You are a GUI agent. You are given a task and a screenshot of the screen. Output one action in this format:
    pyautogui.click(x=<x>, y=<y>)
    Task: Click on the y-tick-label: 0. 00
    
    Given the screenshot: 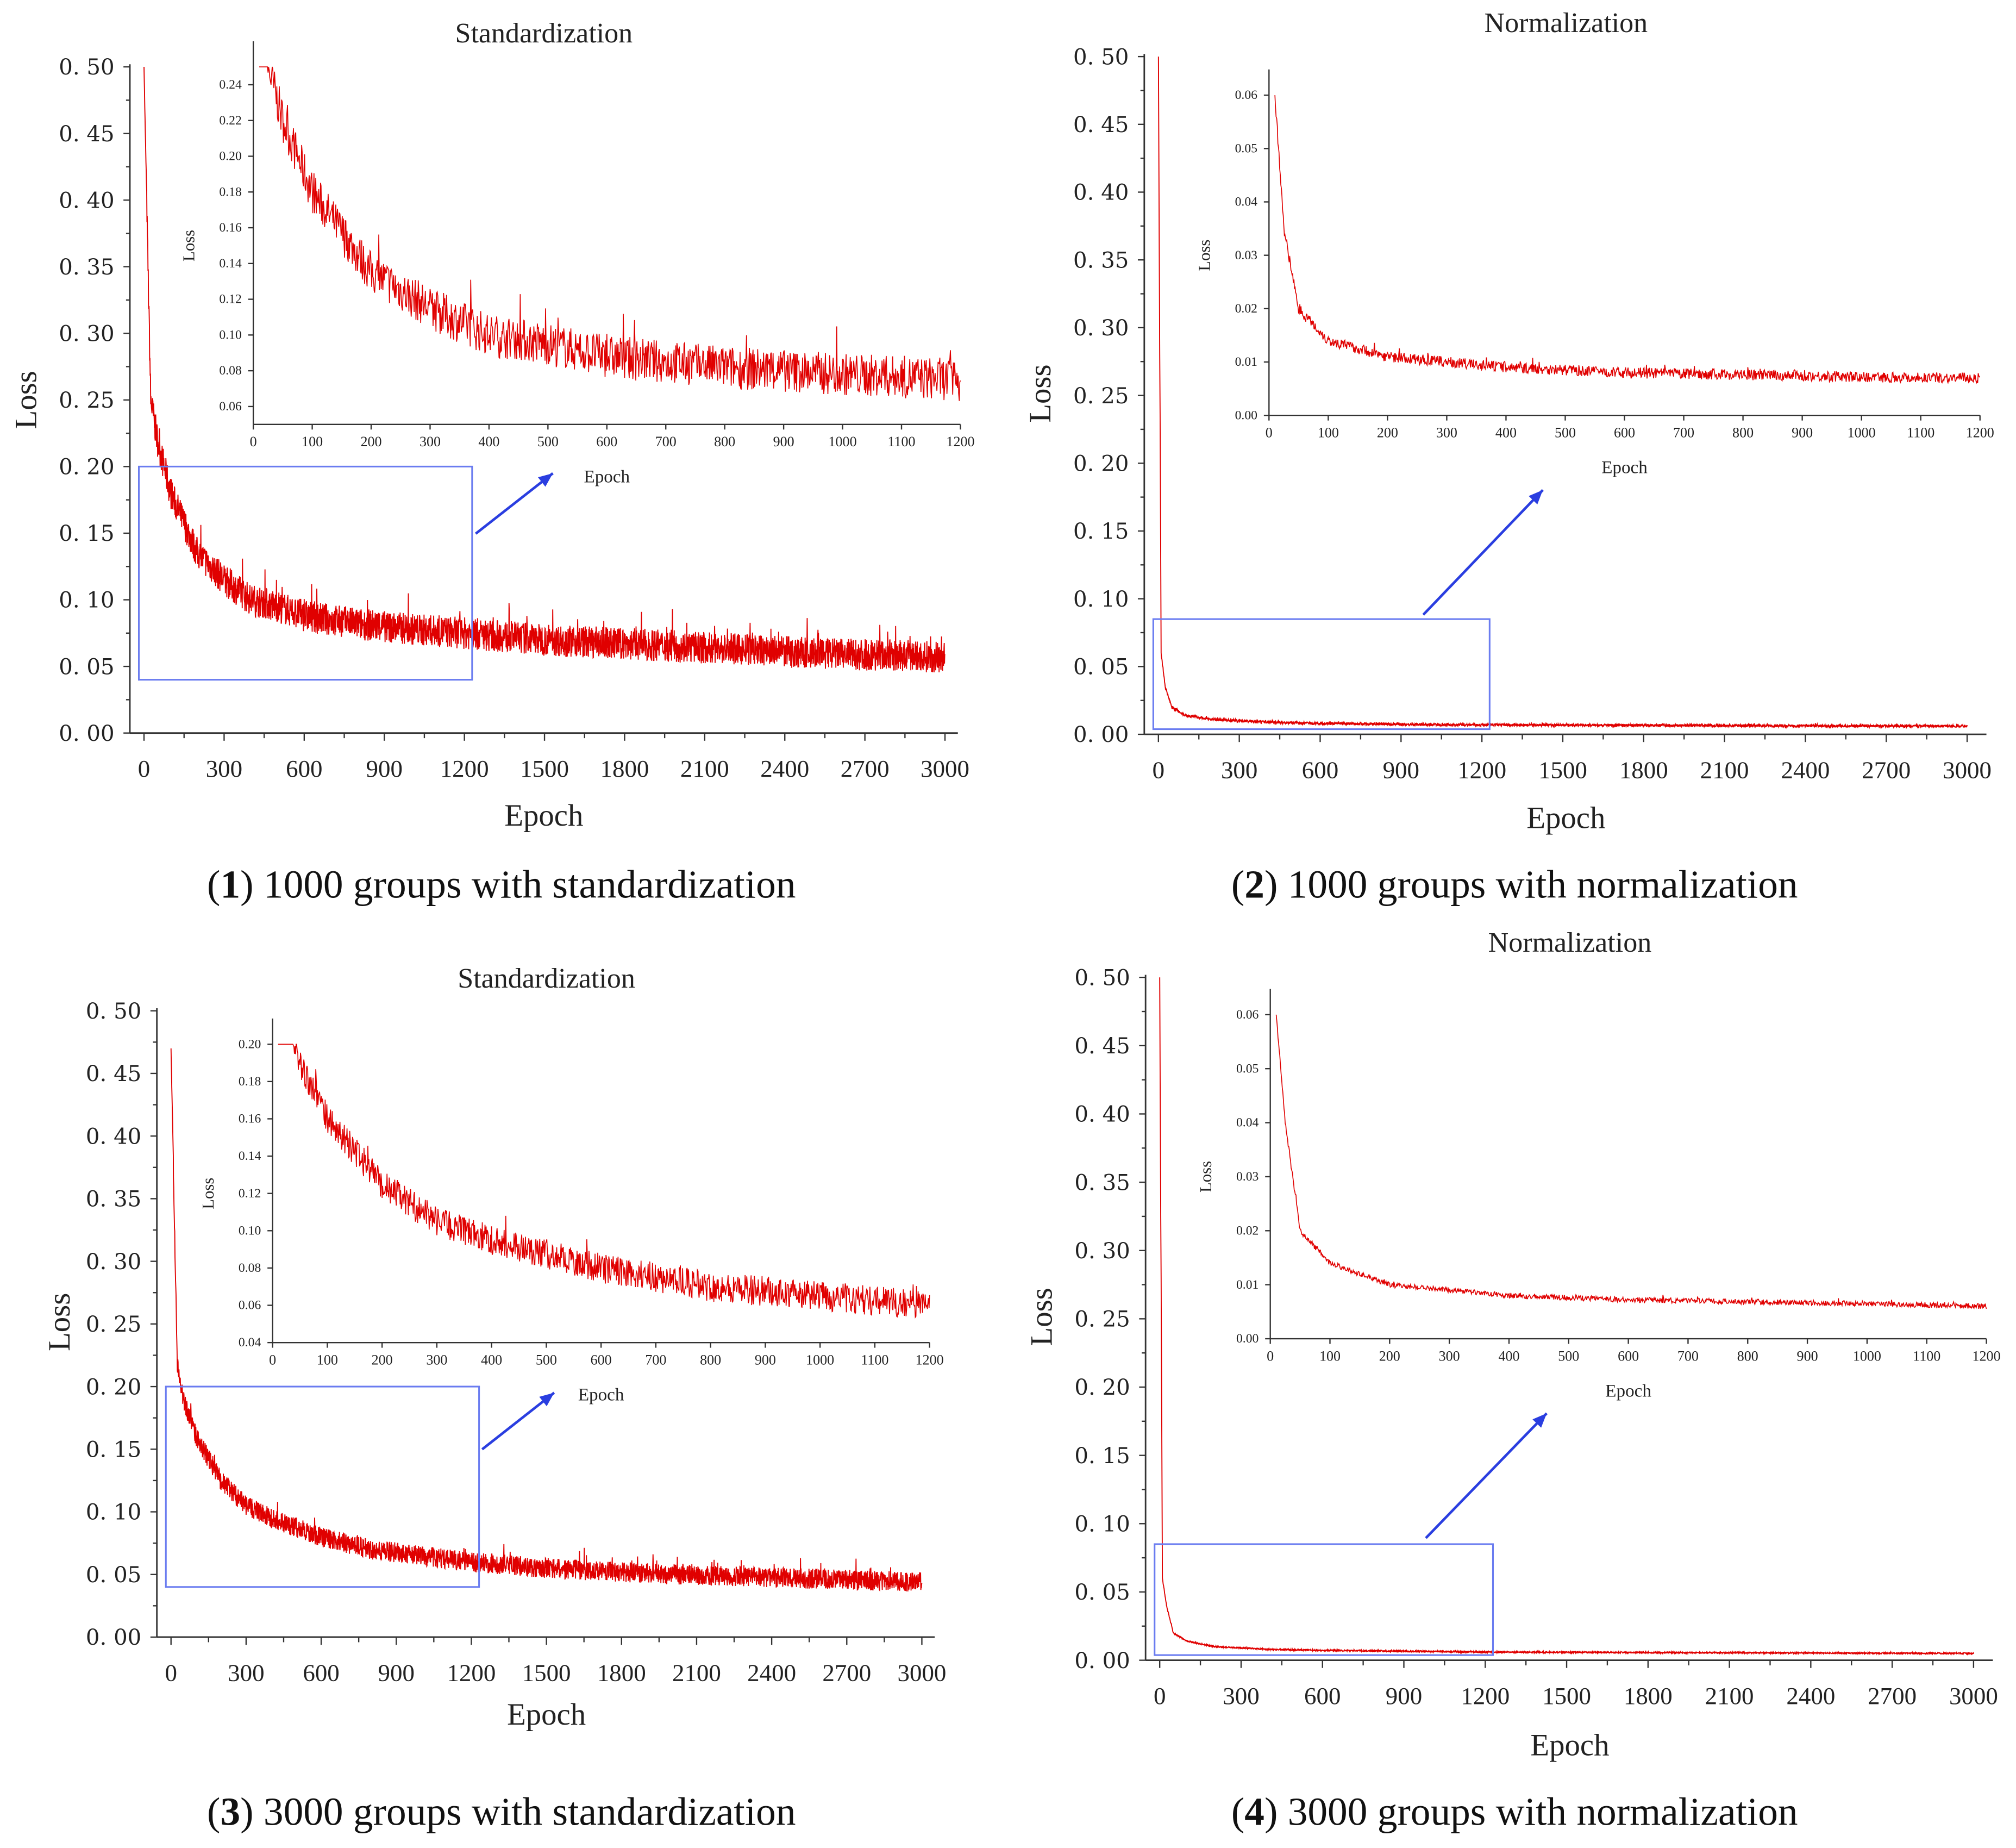 What is the action you would take?
    pyautogui.click(x=1101, y=734)
    